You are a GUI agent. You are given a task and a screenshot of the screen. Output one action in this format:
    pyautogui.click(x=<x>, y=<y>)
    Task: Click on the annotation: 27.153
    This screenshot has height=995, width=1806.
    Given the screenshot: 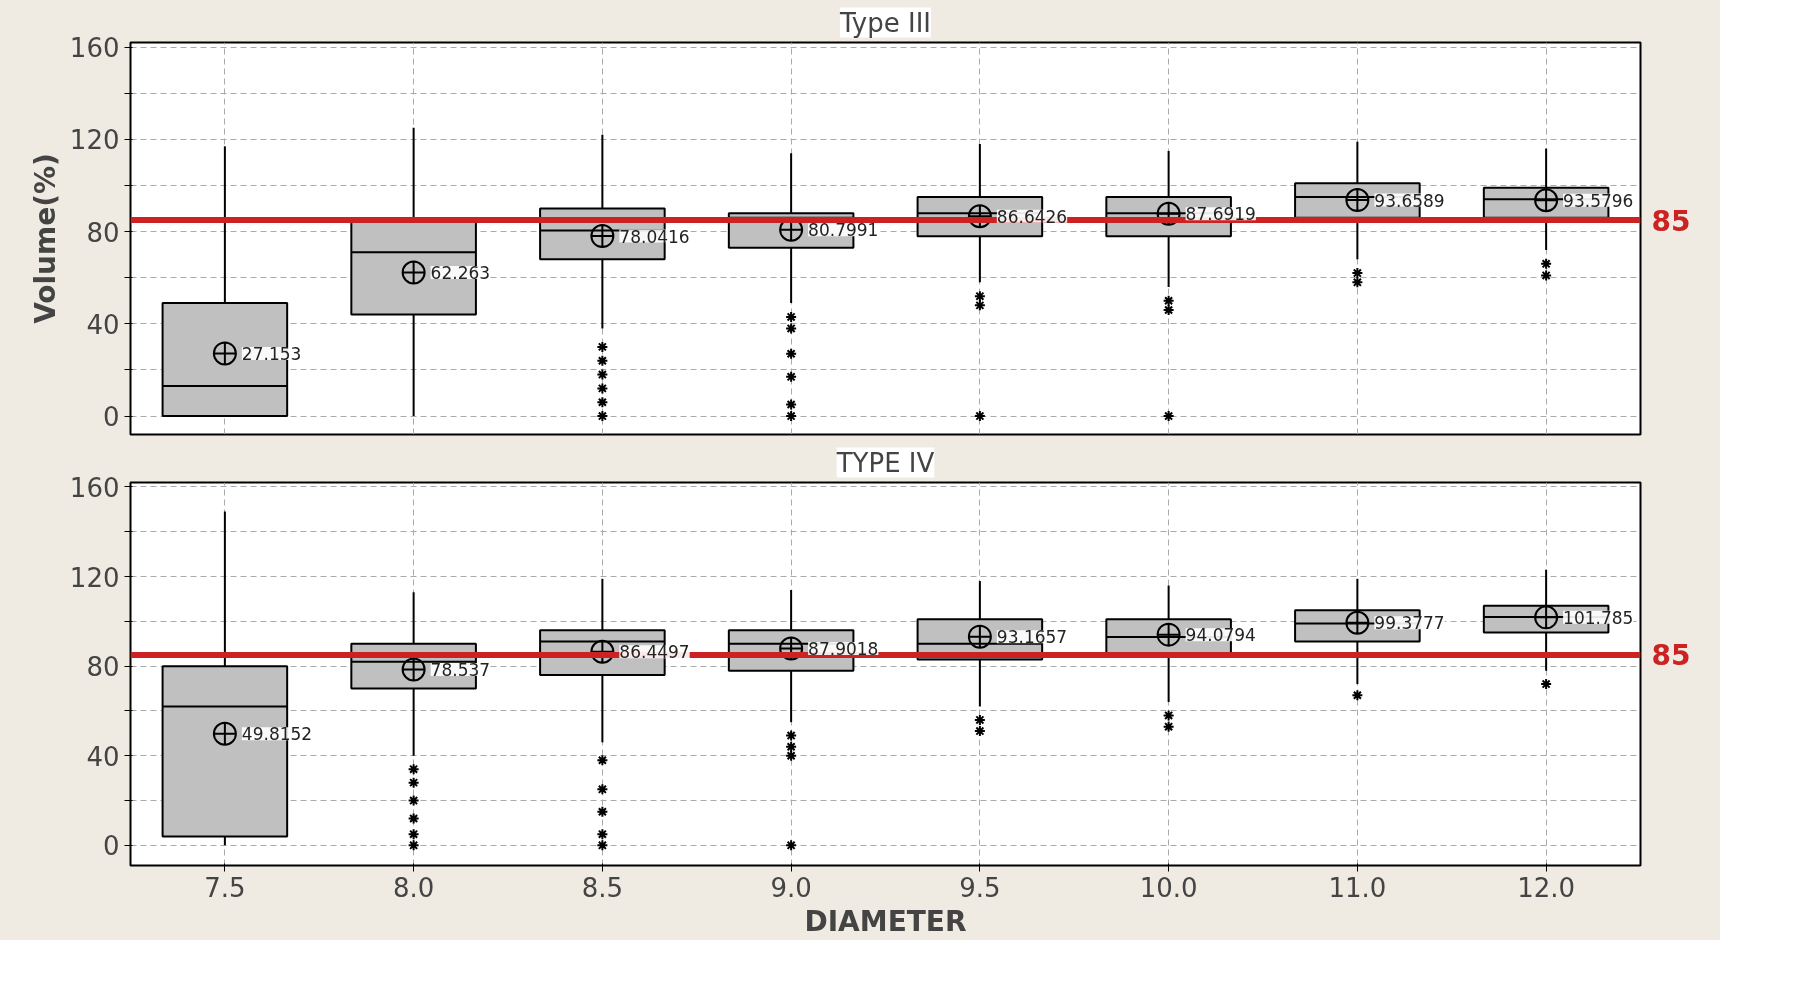 What is the action you would take?
    pyautogui.click(x=271, y=353)
    